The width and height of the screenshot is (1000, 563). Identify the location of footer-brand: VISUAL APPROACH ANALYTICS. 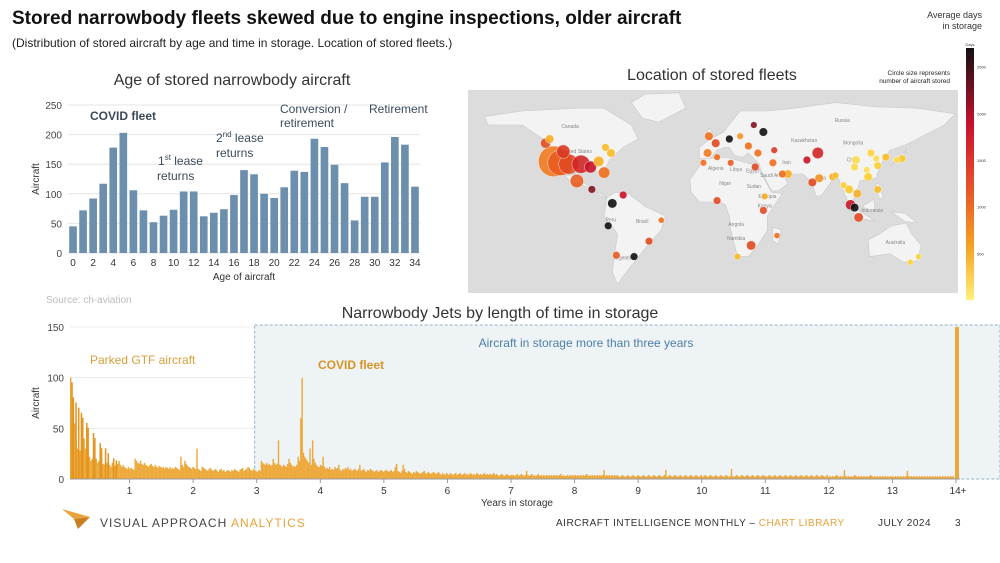
(203, 523).